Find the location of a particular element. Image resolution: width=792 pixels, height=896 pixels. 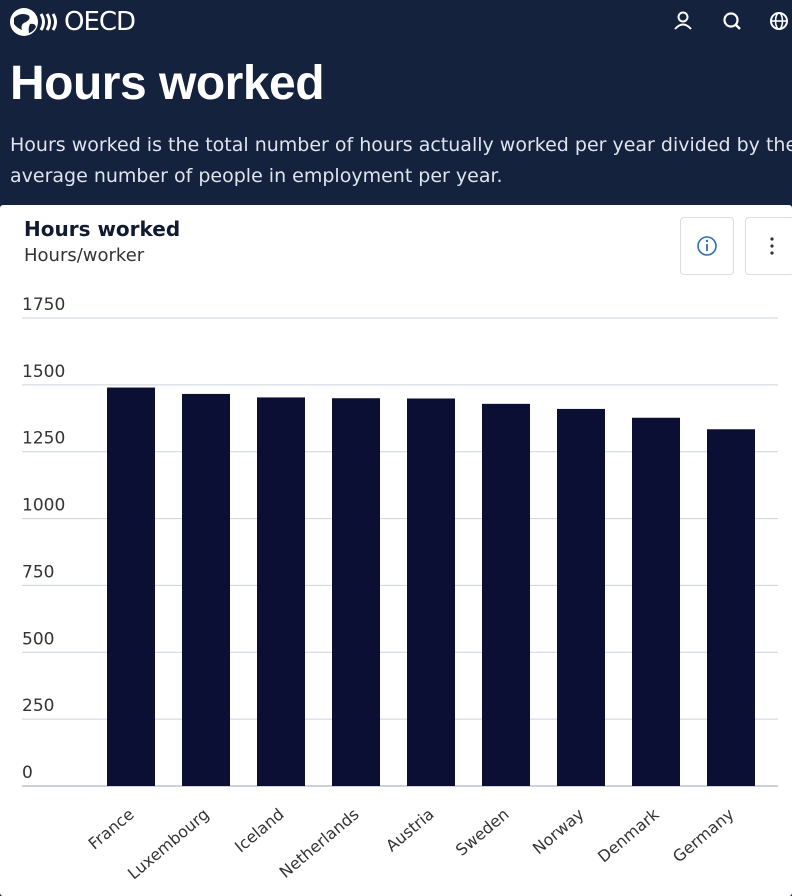

x-tick-label: Sweden is located at coordinates (482, 832).